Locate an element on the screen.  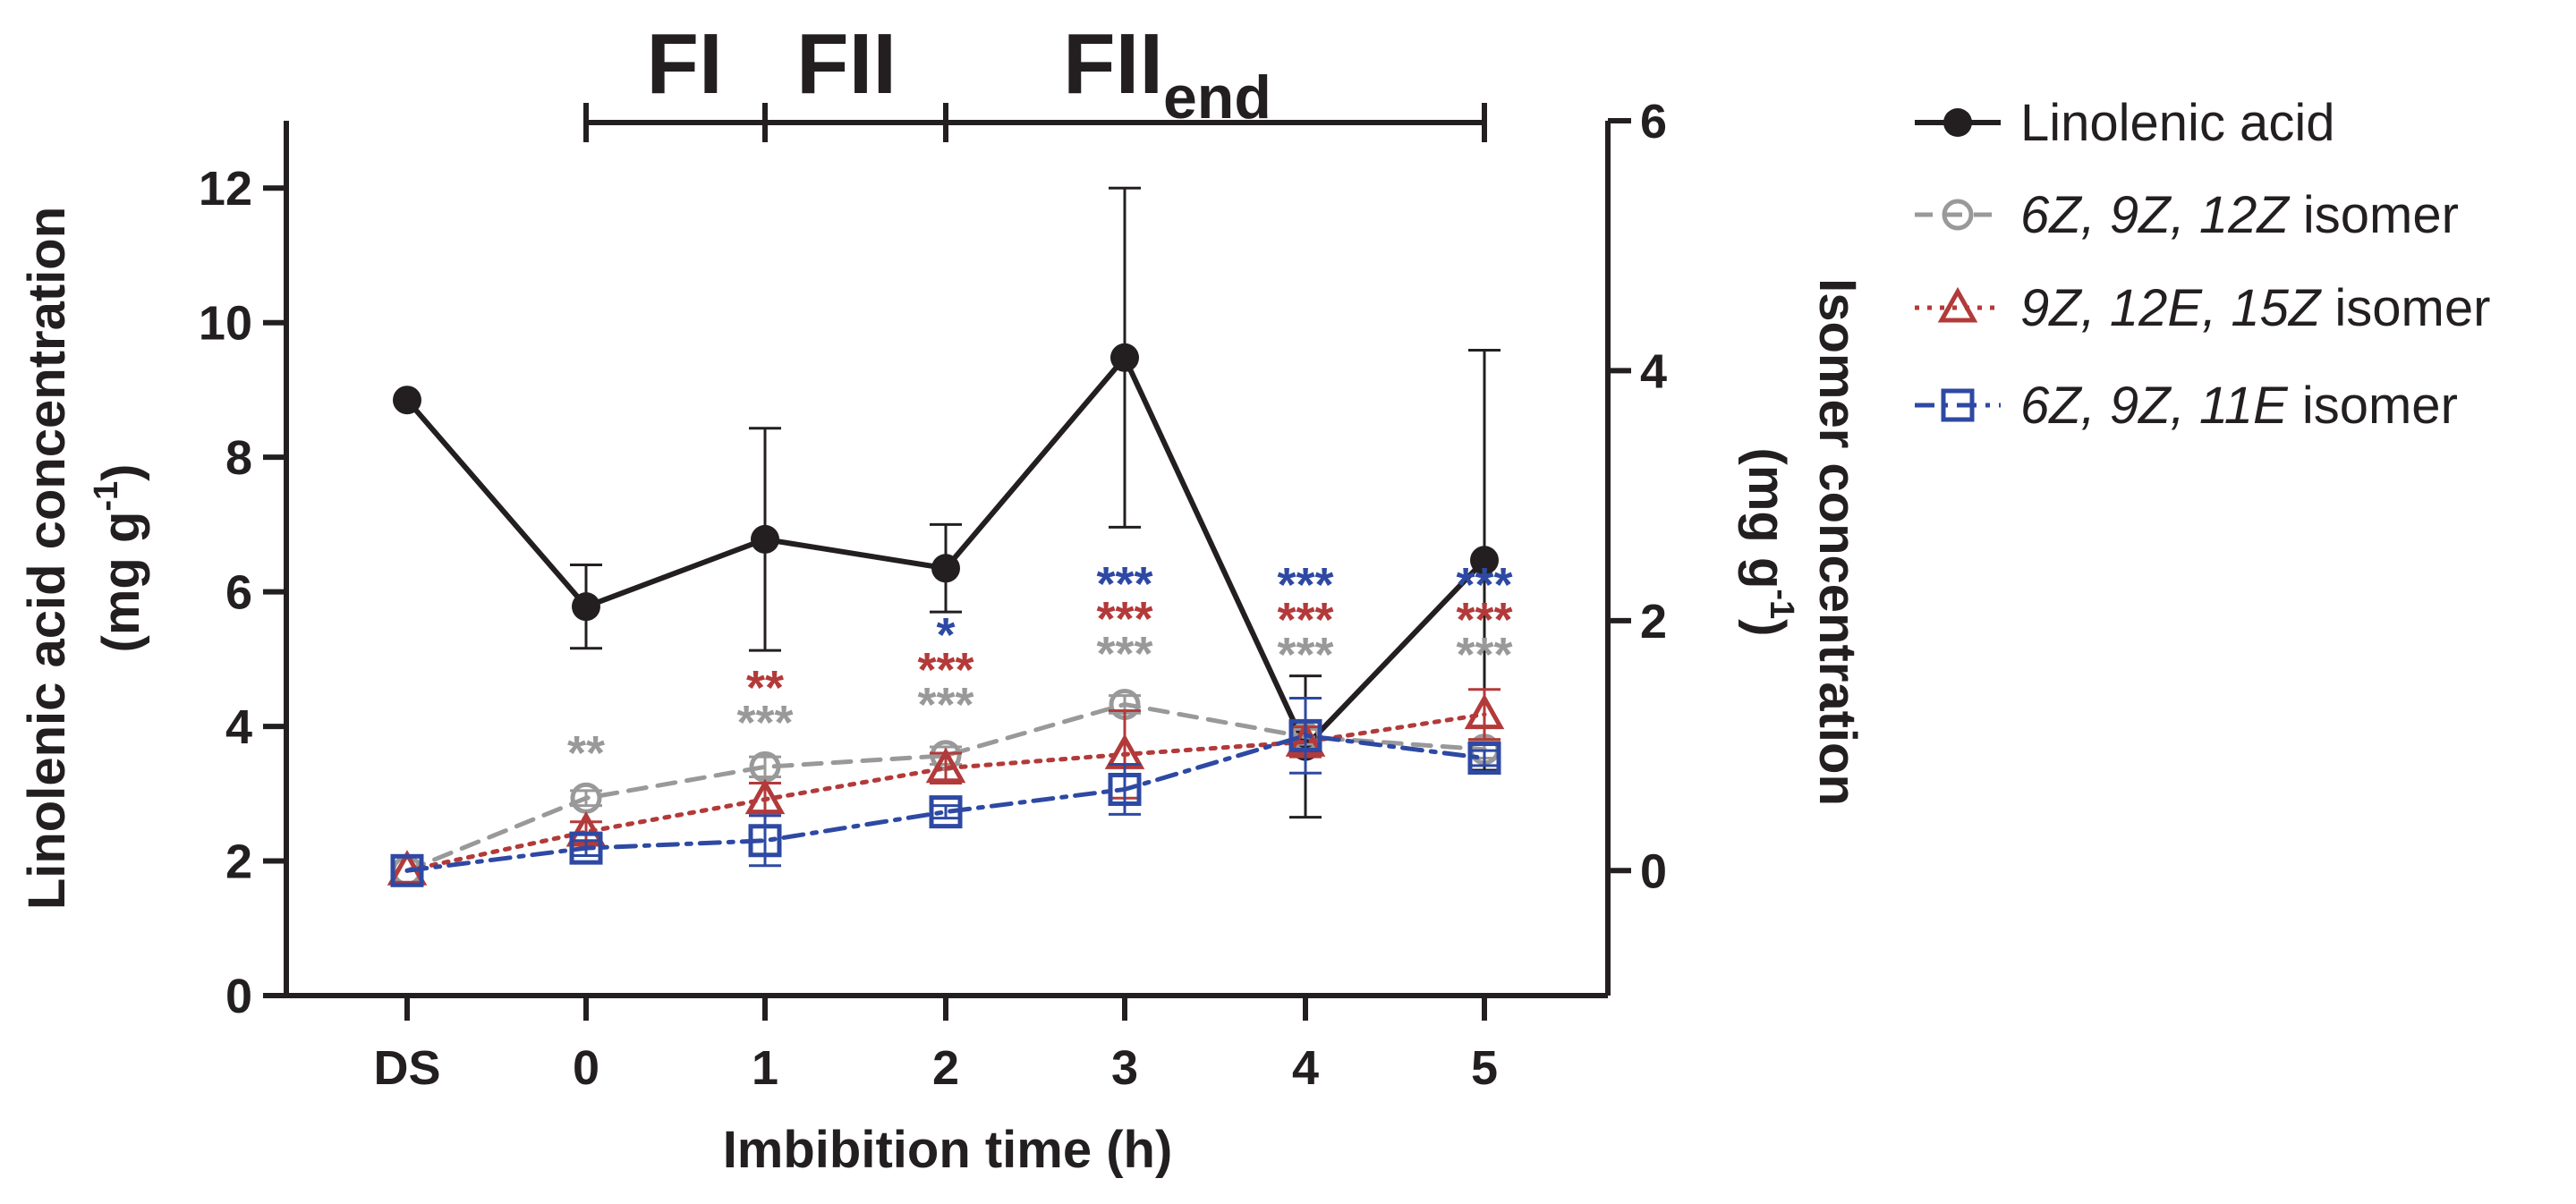
legend-label: 9Z, 12E, 15Z isomer is located at coordinates (2255, 308).